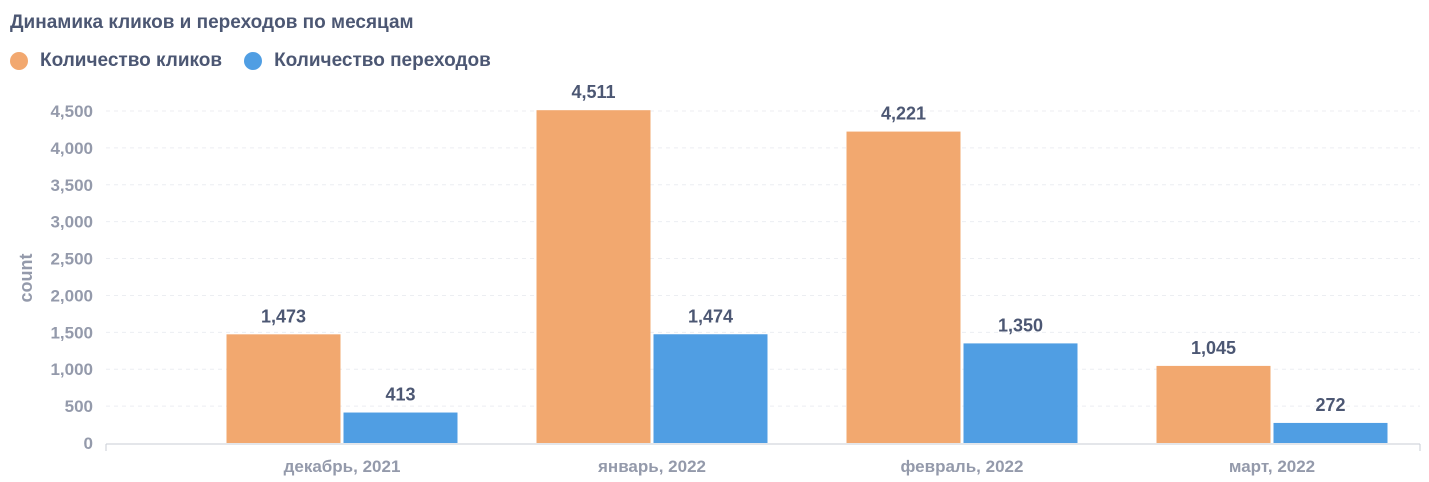  What do you see at coordinates (71, 185) in the screenshot?
I see `y-tick-label: 3,500` at bounding box center [71, 185].